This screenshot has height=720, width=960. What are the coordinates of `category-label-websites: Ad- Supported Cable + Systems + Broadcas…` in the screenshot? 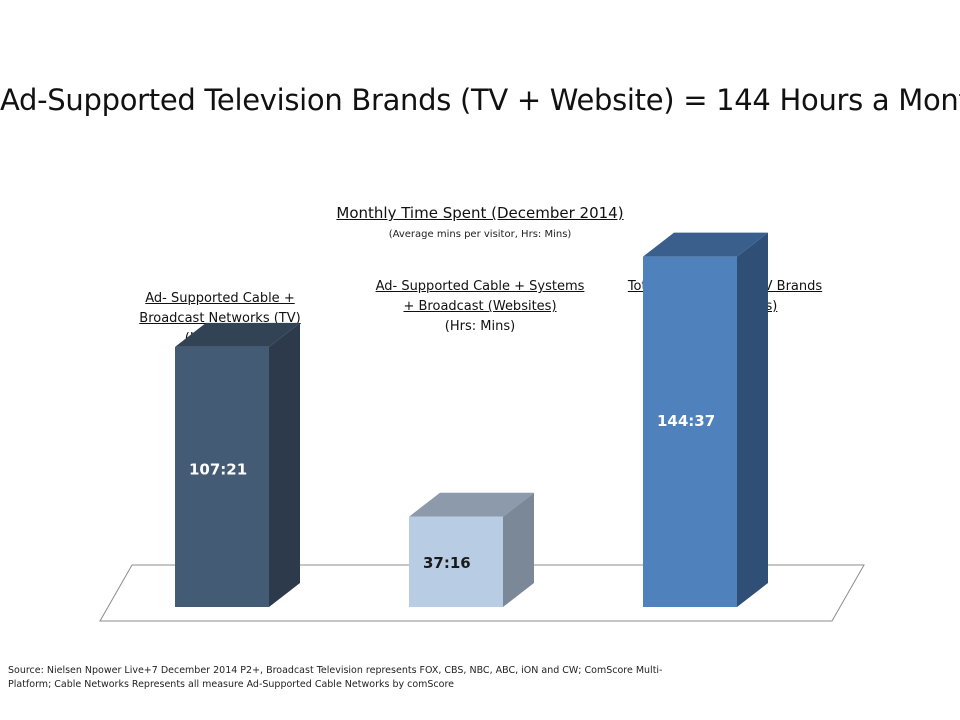 It's located at (480, 307).